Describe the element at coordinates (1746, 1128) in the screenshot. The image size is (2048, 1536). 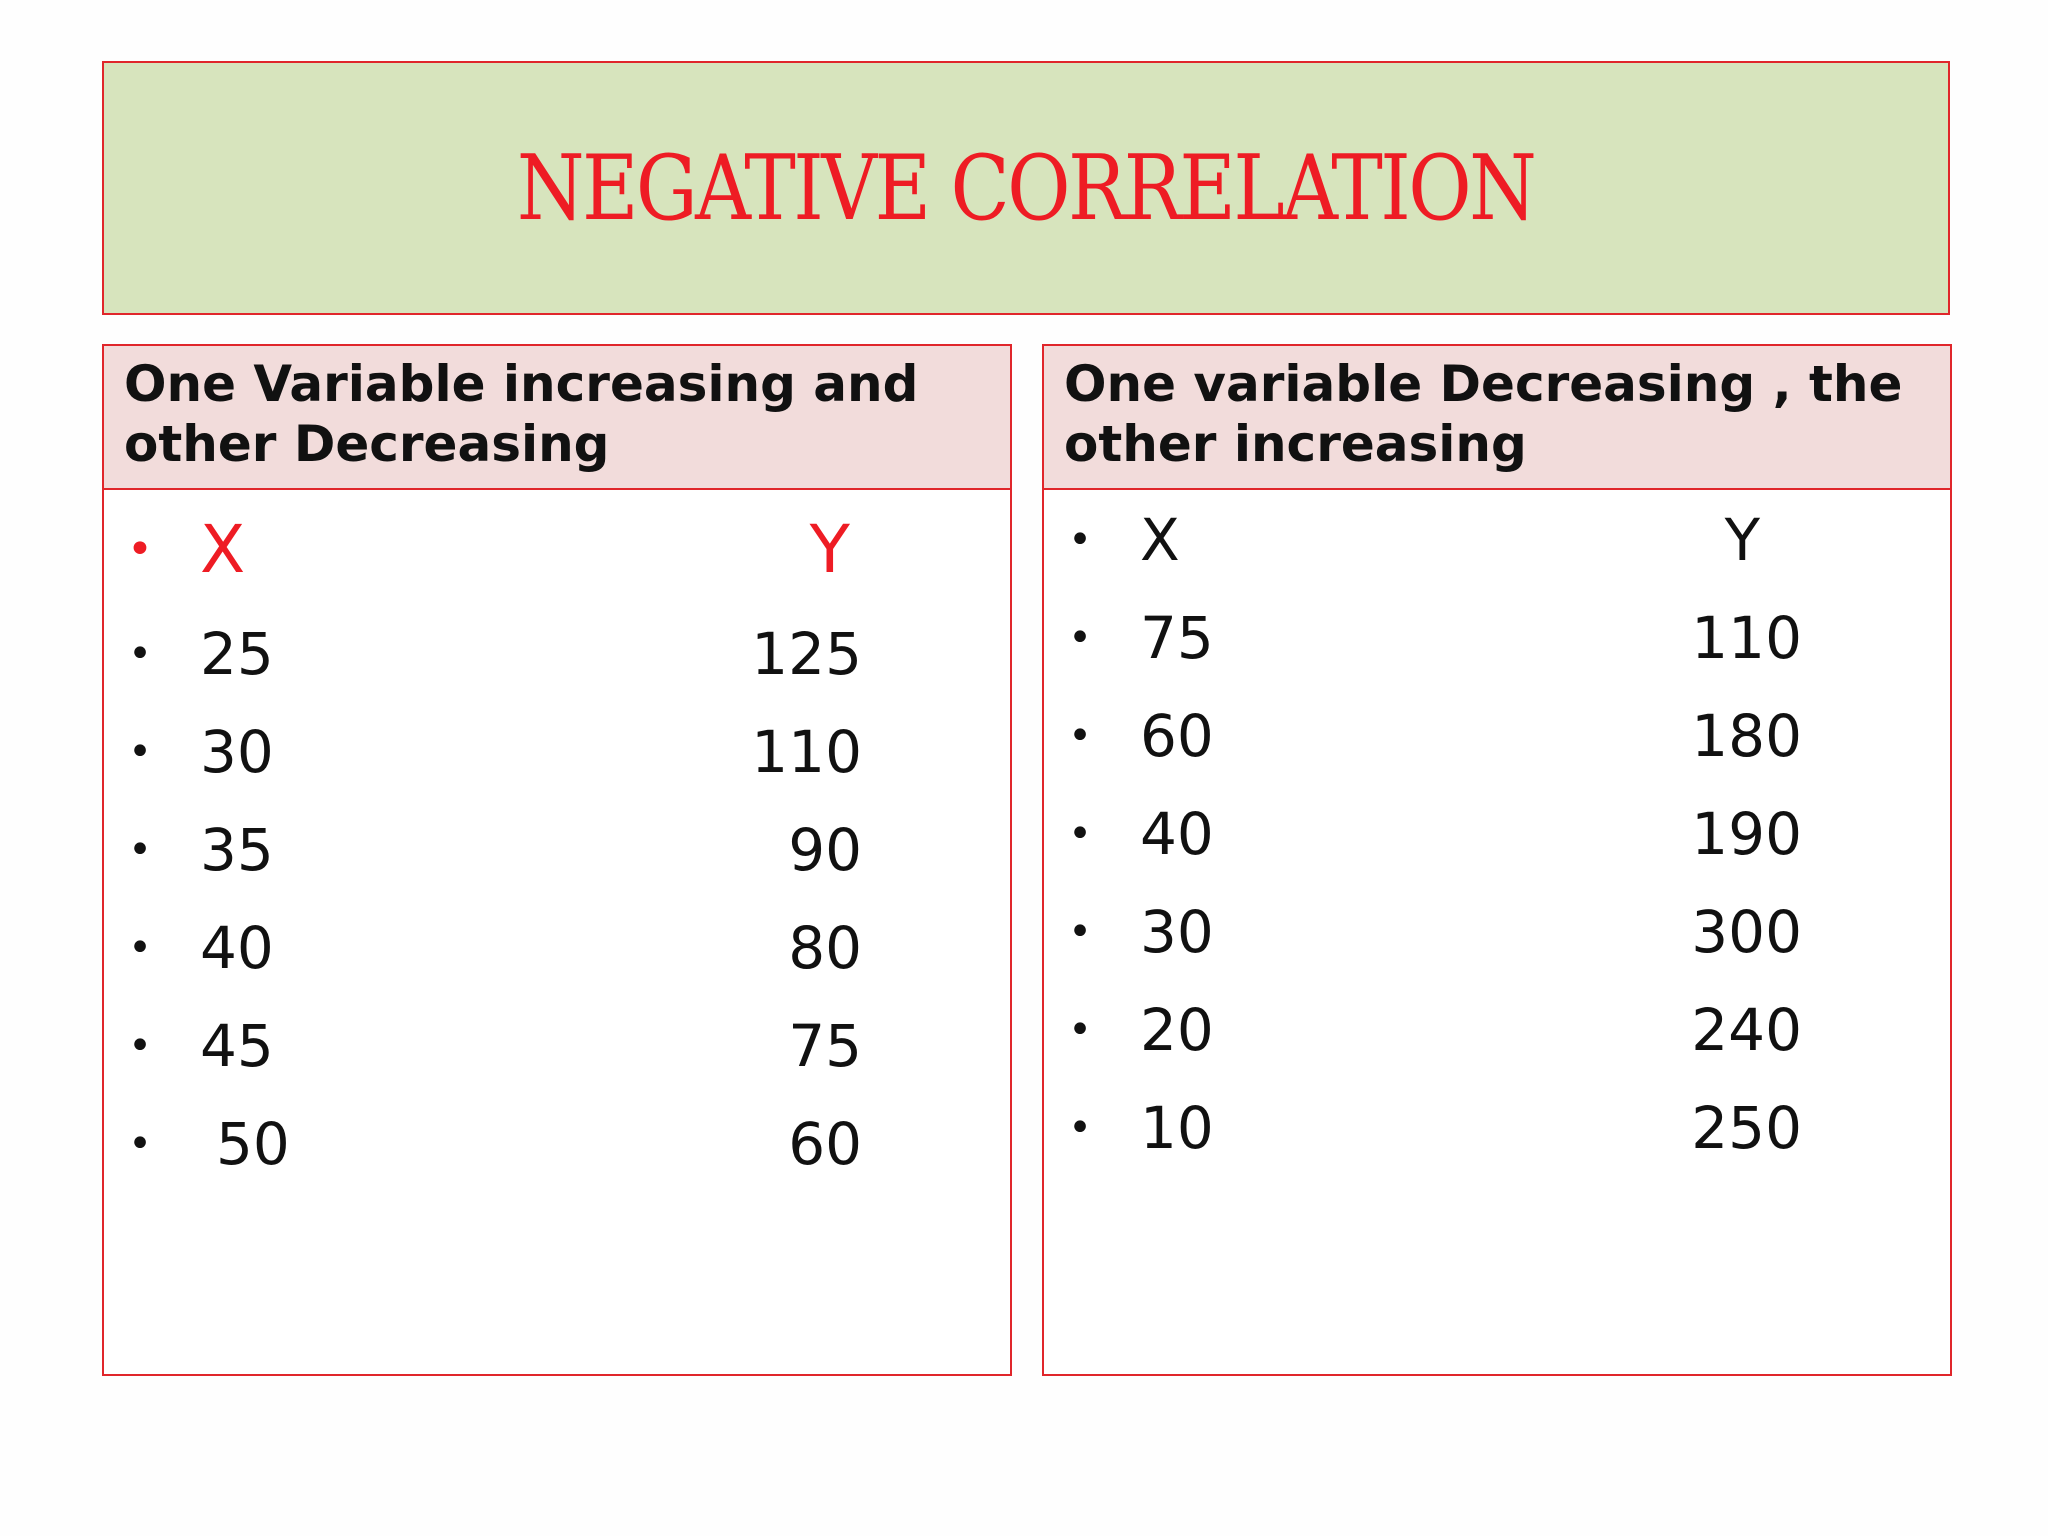
I see `y-value: 250` at that location.